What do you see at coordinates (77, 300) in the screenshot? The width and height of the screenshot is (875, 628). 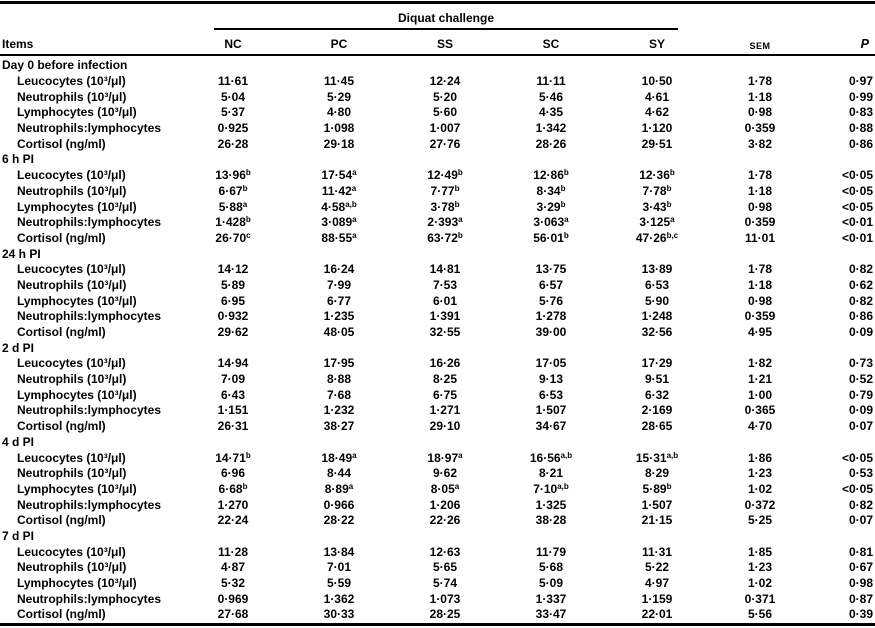 I see `row-label: Lymphocytes (10³/μl)` at bounding box center [77, 300].